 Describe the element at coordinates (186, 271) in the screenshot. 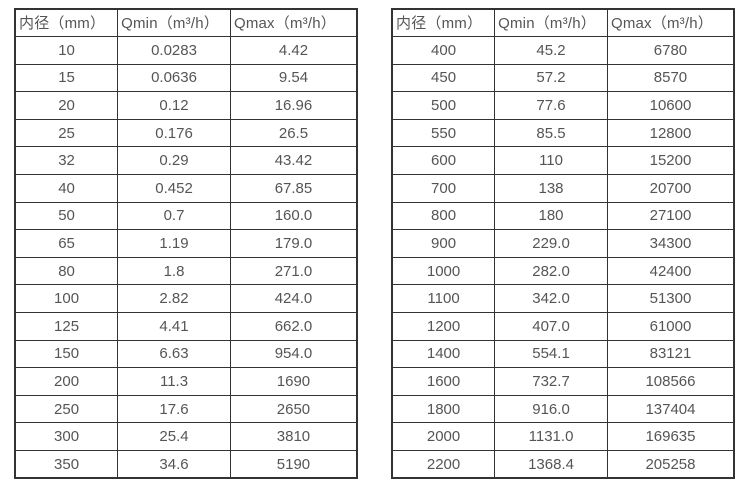

I see `table-row: 80 1.8 271.0` at that location.